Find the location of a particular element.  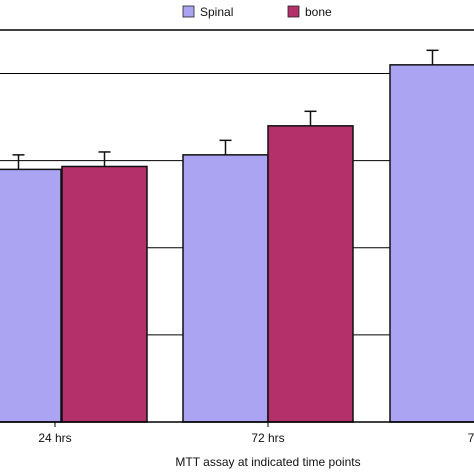

error-bar-spinal-72-hrs is located at coordinates (225, 147).